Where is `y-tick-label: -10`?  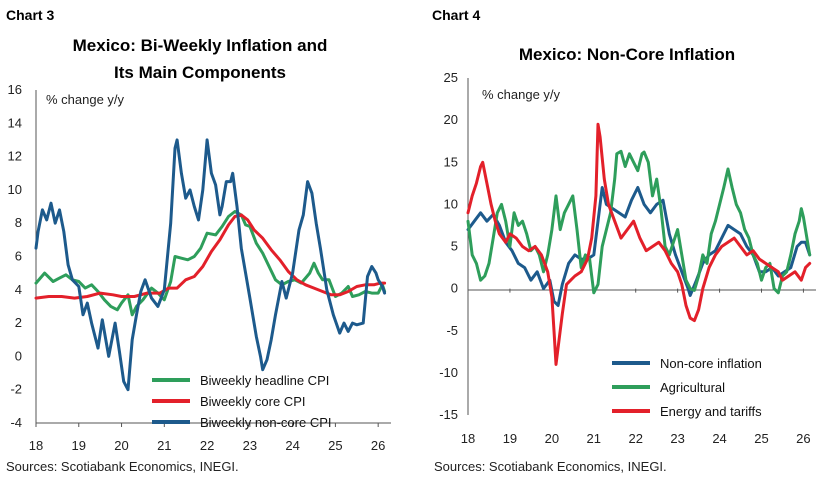
y-tick-label: -10 is located at coordinates (448, 372).